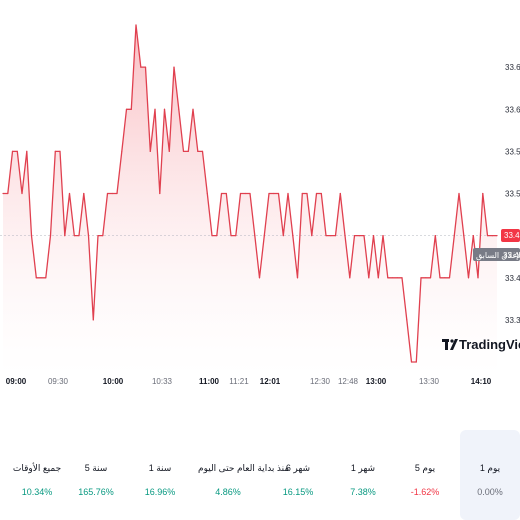 The image size is (520, 520). Describe the element at coordinates (160, 475) in the screenshot. I see `performance-tab: 1 سنة 16.96%` at that location.